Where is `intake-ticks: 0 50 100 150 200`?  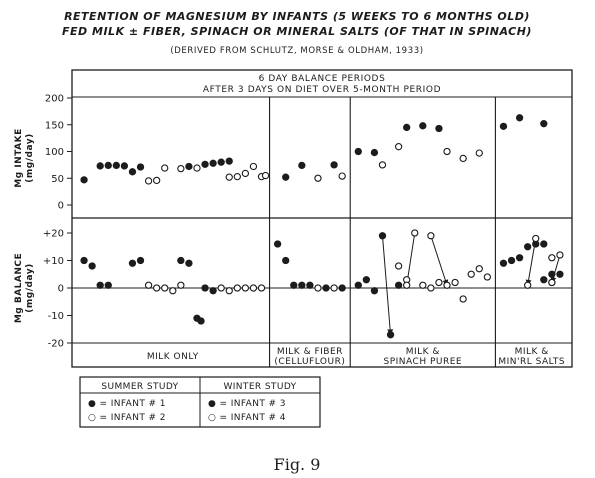
intake-ticks: 0 50 100 150 200 is located at coordinates (58, 153).